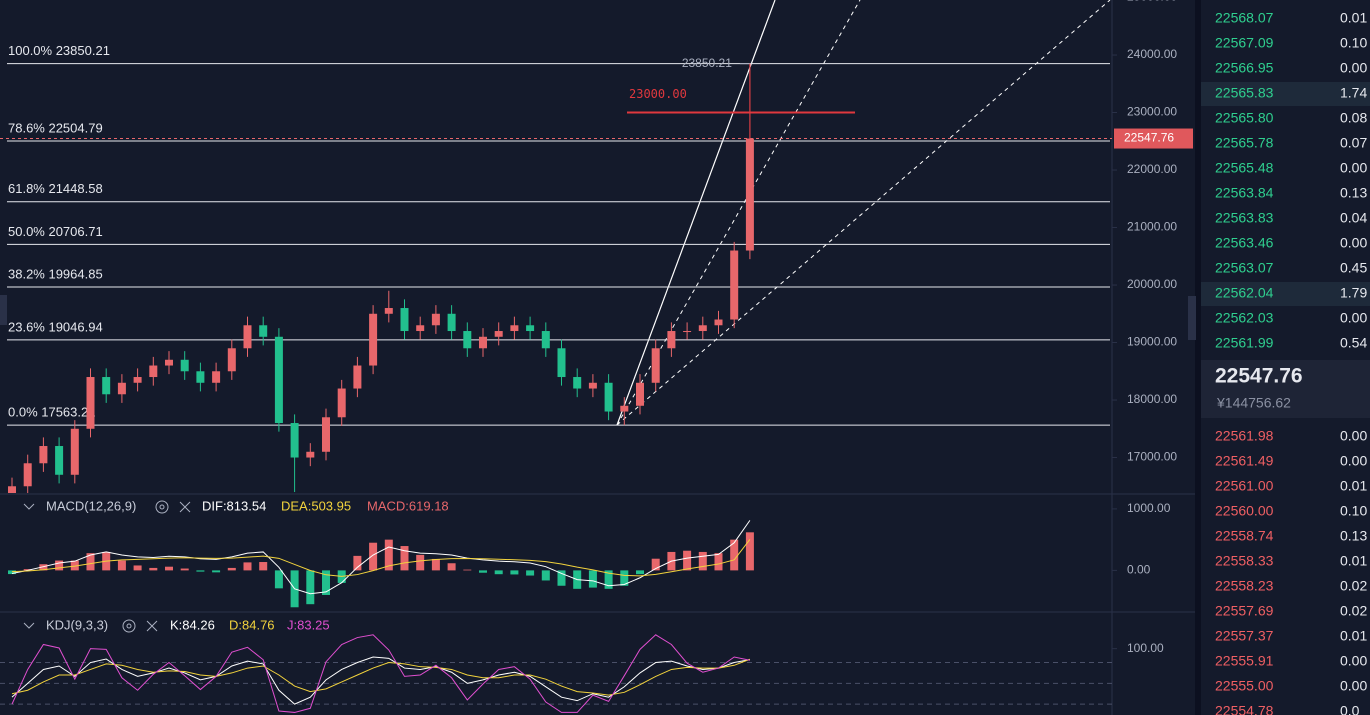  What do you see at coordinates (1244, 661) in the screenshot?
I see `book-price: 22555.91` at bounding box center [1244, 661].